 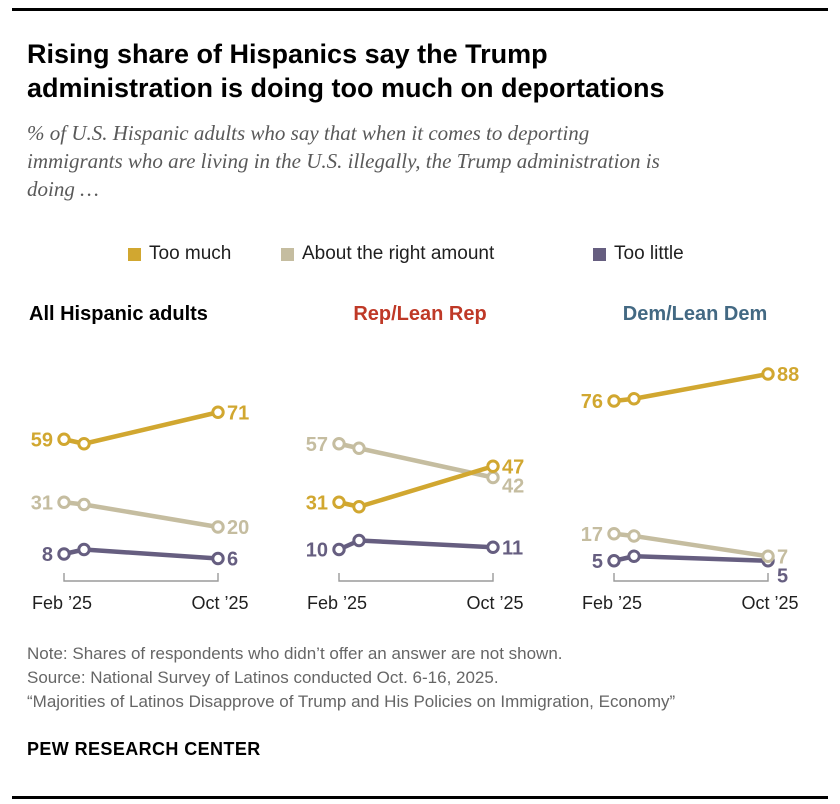 What do you see at coordinates (118, 314) in the screenshot?
I see `panel-title-all-hispanic-adults: All Hispanic adults` at bounding box center [118, 314].